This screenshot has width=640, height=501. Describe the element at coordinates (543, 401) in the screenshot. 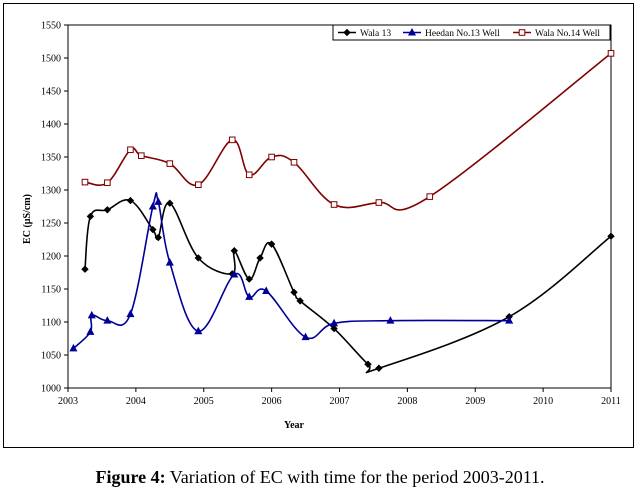

I see `x-tick-label: 2010` at that location.